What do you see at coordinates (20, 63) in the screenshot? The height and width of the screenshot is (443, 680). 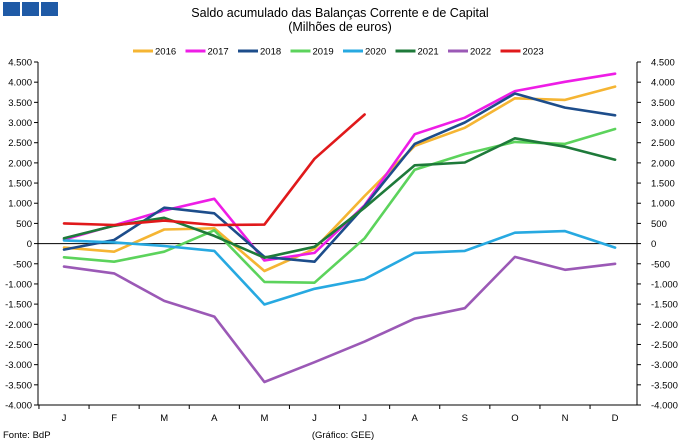 I see `y-tick-label-left: 4.500` at bounding box center [20, 63].